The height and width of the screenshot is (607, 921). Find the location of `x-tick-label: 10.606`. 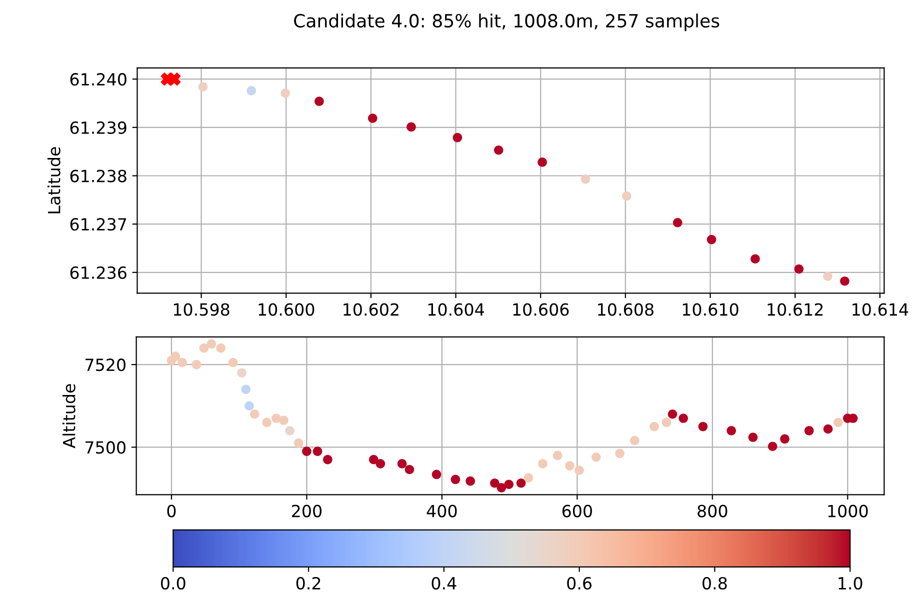

x-tick-label: 10.606 is located at coordinates (541, 309).